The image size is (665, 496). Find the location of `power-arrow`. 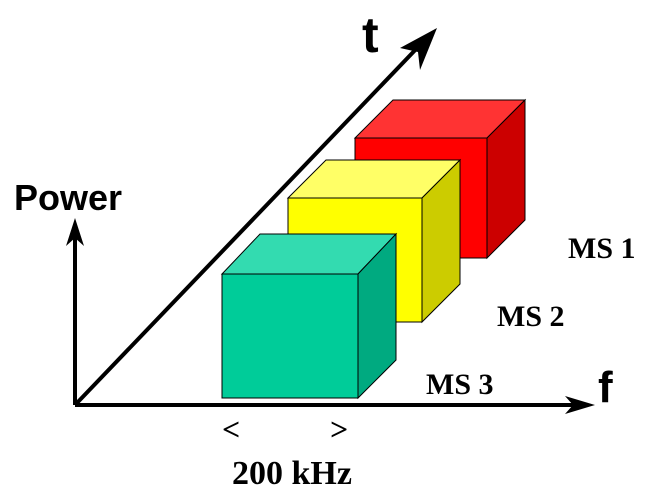

power-arrow is located at coordinates (75, 232).